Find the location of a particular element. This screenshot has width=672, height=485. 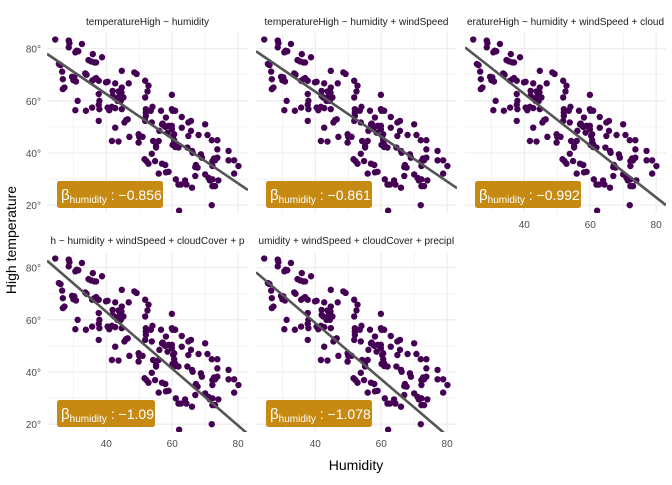

y-tick-label: 60° is located at coordinates (33, 321).